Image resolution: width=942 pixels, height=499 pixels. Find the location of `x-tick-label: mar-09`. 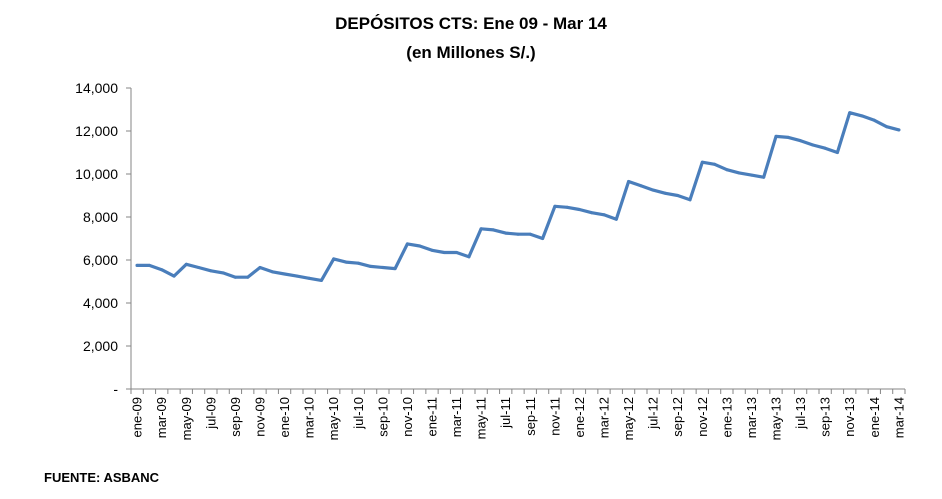

x-tick-label: mar-09 is located at coordinates (161, 417).